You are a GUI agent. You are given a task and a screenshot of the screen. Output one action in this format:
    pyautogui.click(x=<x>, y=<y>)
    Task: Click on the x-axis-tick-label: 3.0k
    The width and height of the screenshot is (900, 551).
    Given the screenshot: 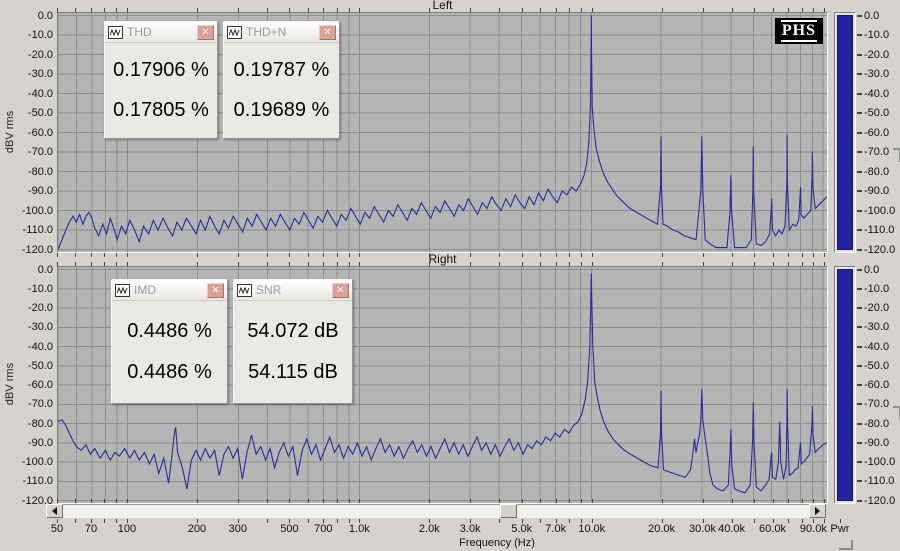 What is the action you would take?
    pyautogui.click(x=470, y=529)
    